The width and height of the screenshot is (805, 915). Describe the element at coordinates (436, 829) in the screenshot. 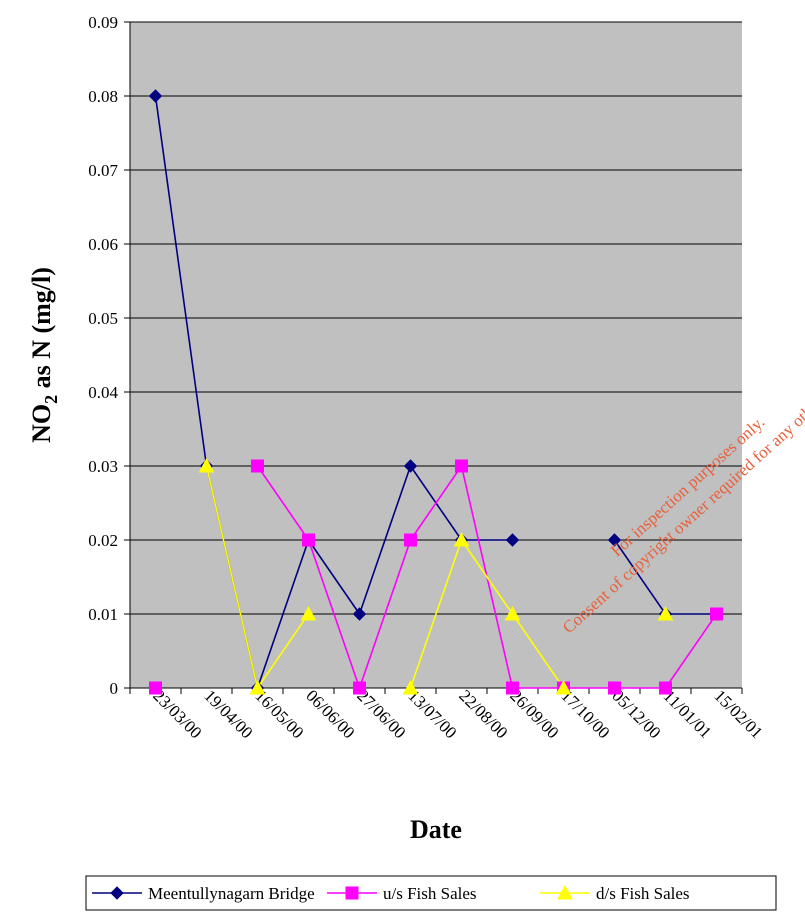

I see `x-axis-title: Date` at that location.